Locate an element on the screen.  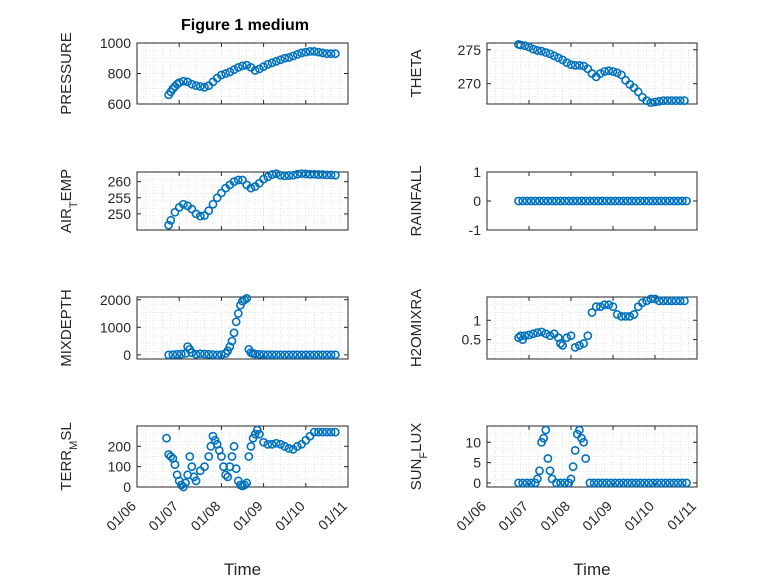
x-axis-label: Time is located at coordinates (242, 569).